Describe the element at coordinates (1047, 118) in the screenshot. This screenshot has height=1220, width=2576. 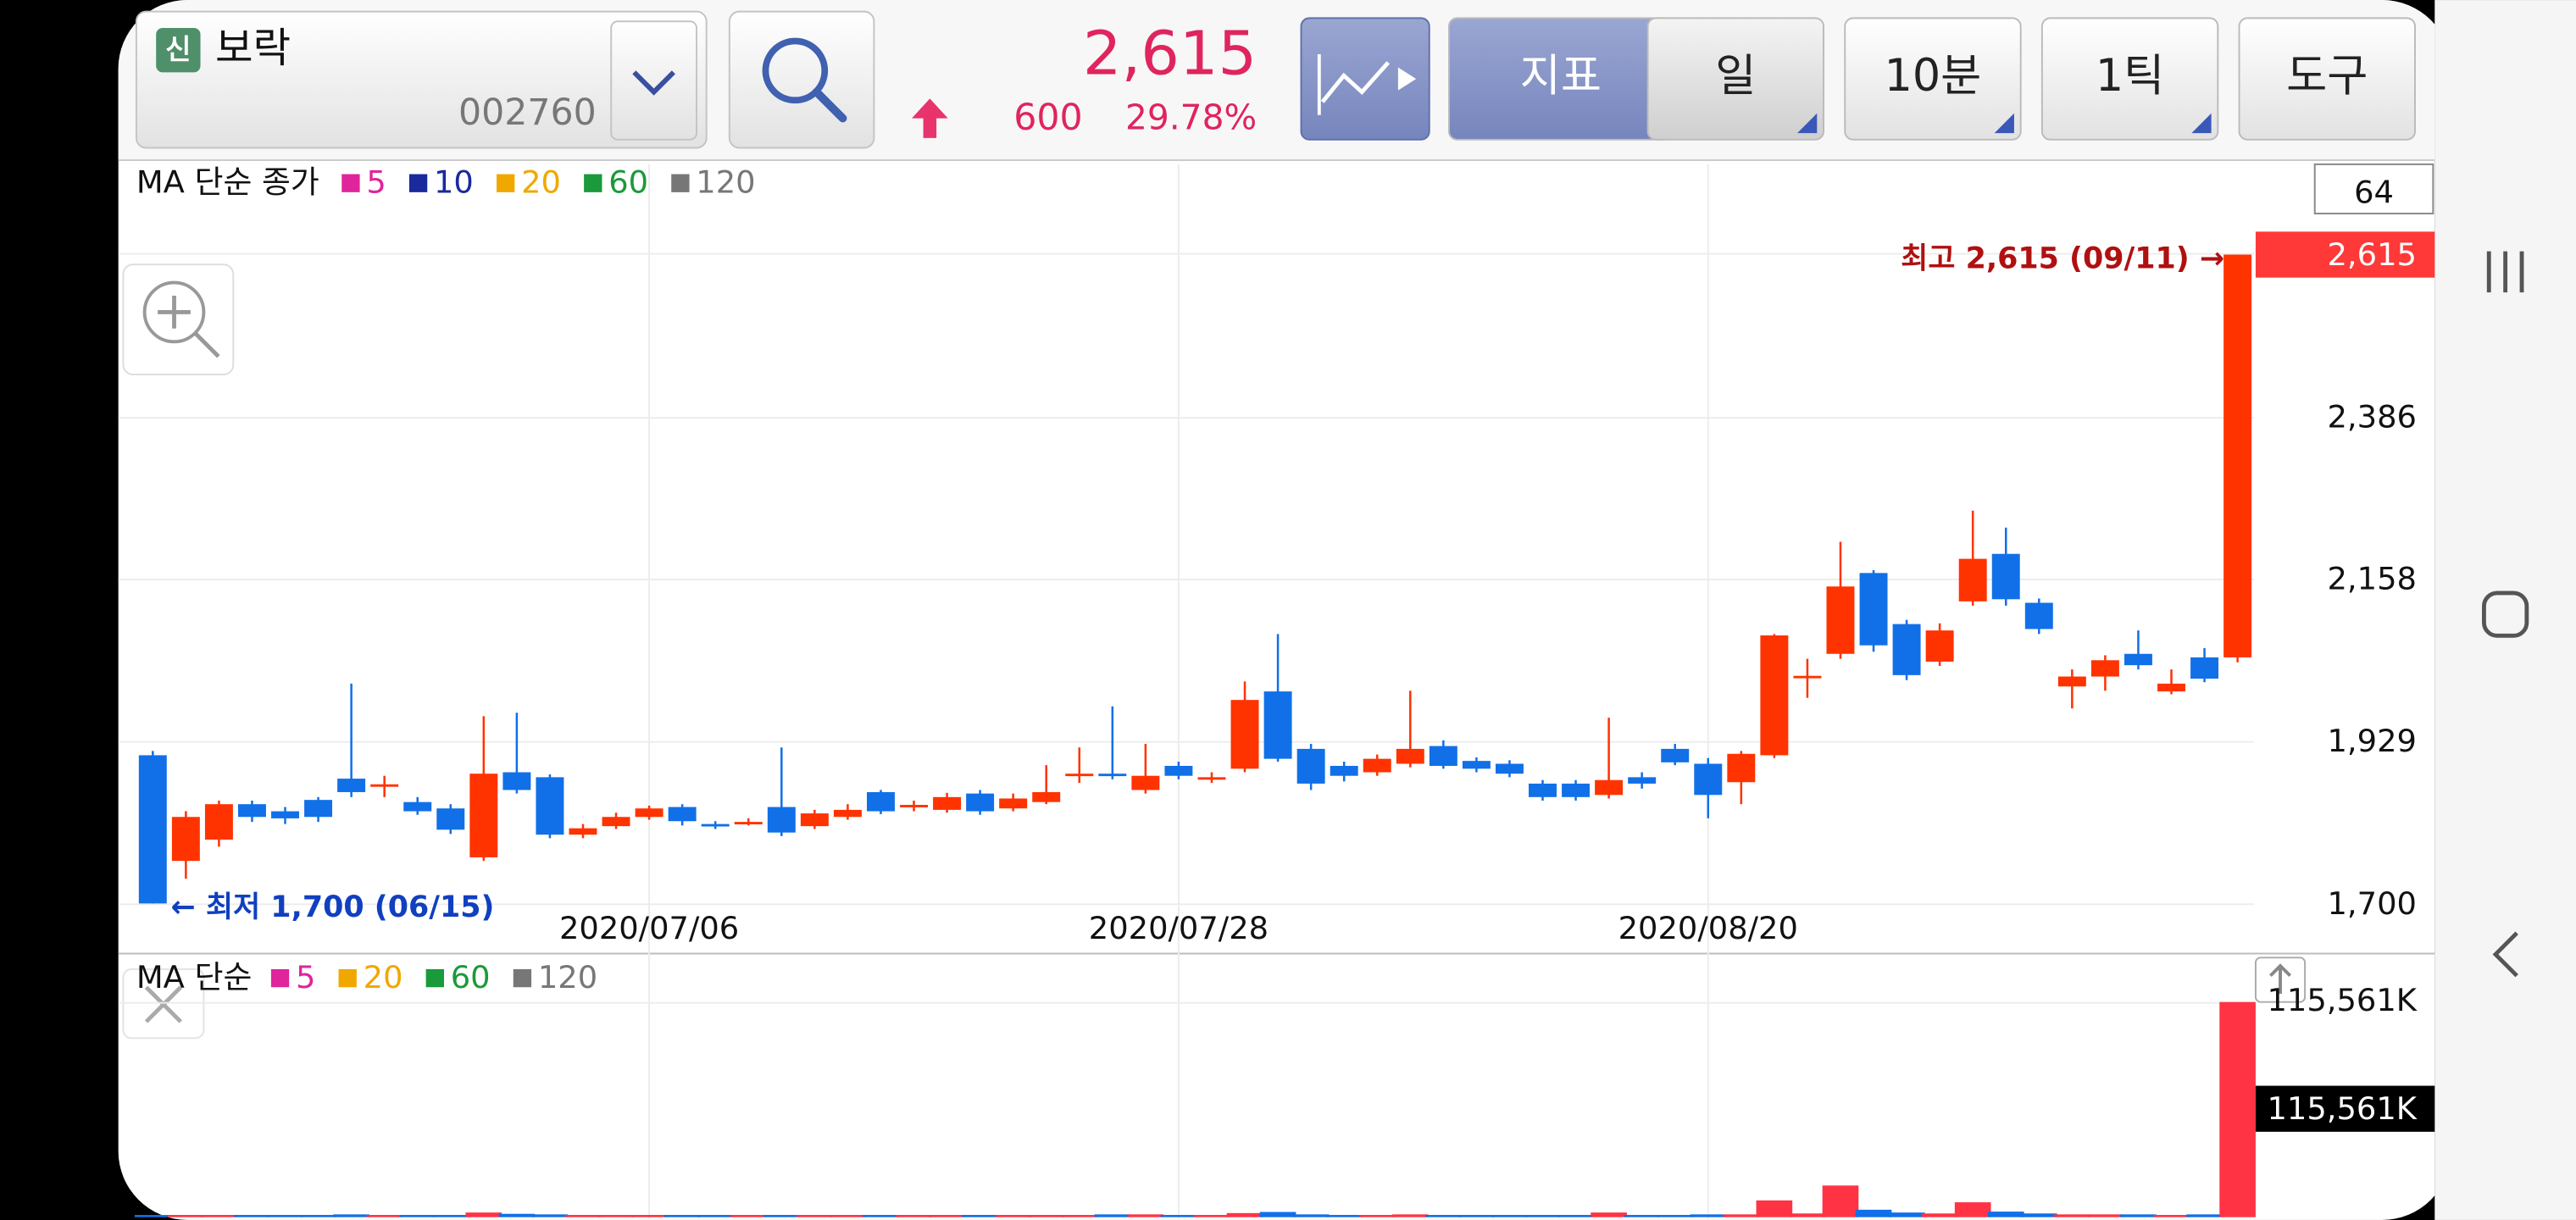
I see `price-change: 600` at that location.